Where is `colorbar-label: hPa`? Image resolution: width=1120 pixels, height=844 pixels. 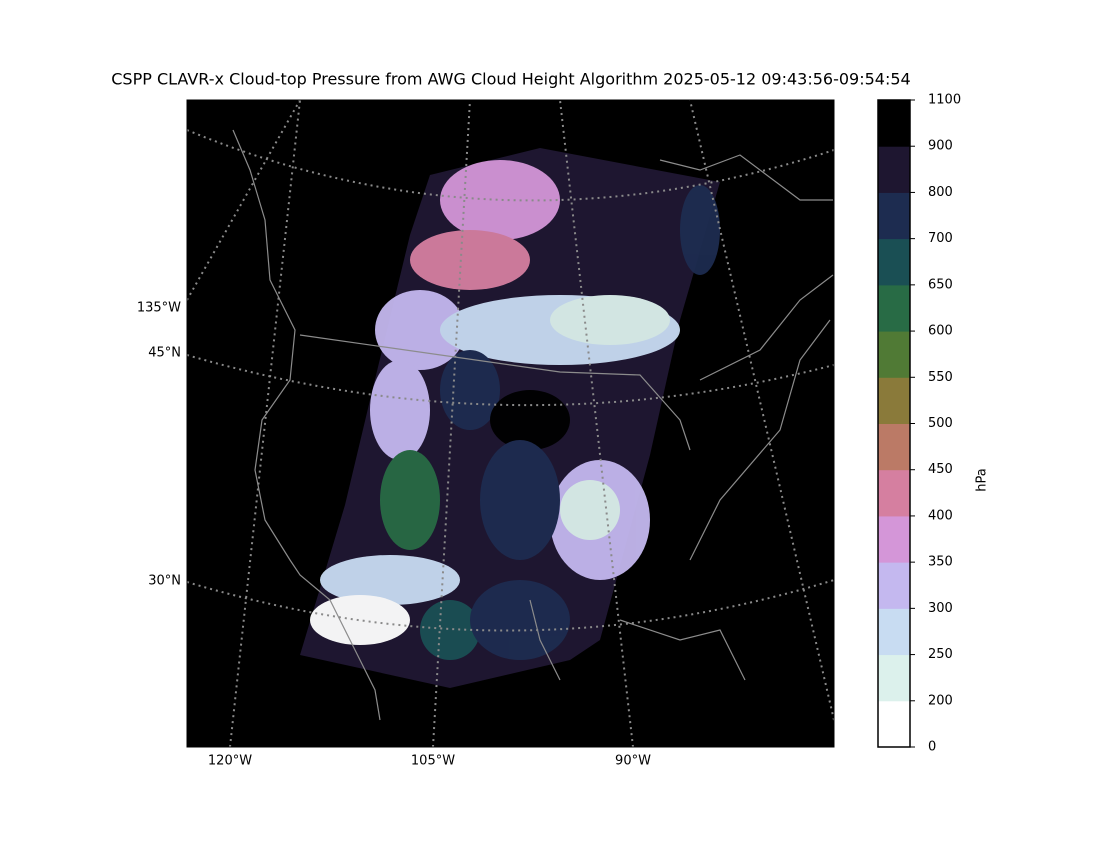
colorbar-label: hPa is located at coordinates (982, 479).